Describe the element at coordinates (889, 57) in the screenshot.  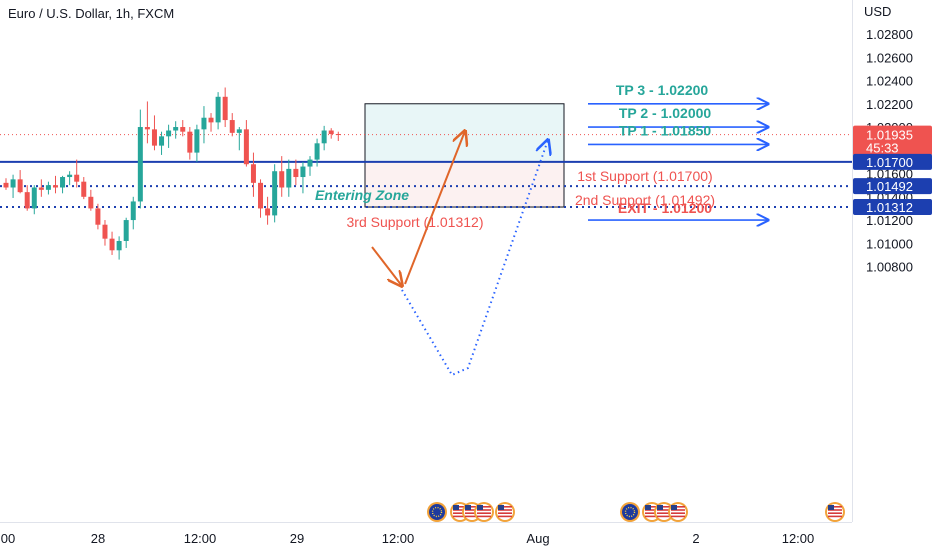
I see `price-tick: 1.02600` at that location.